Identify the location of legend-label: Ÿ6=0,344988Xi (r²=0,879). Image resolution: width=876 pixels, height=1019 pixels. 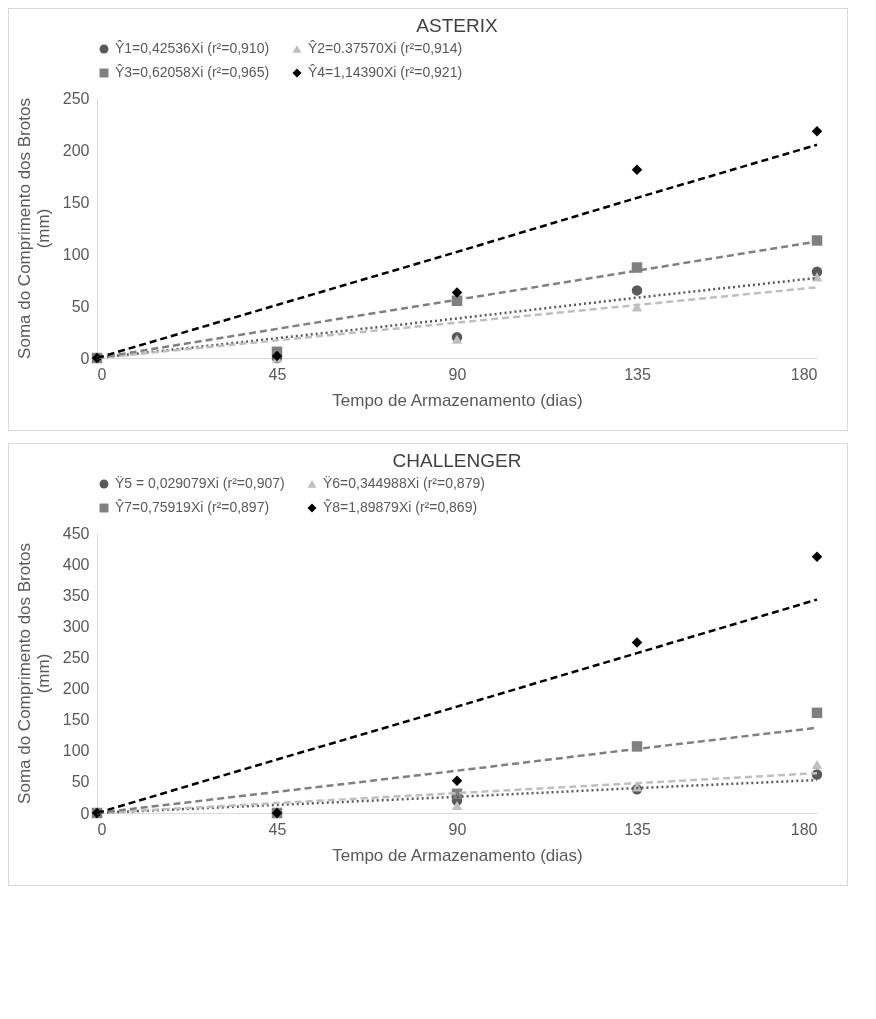
(404, 483).